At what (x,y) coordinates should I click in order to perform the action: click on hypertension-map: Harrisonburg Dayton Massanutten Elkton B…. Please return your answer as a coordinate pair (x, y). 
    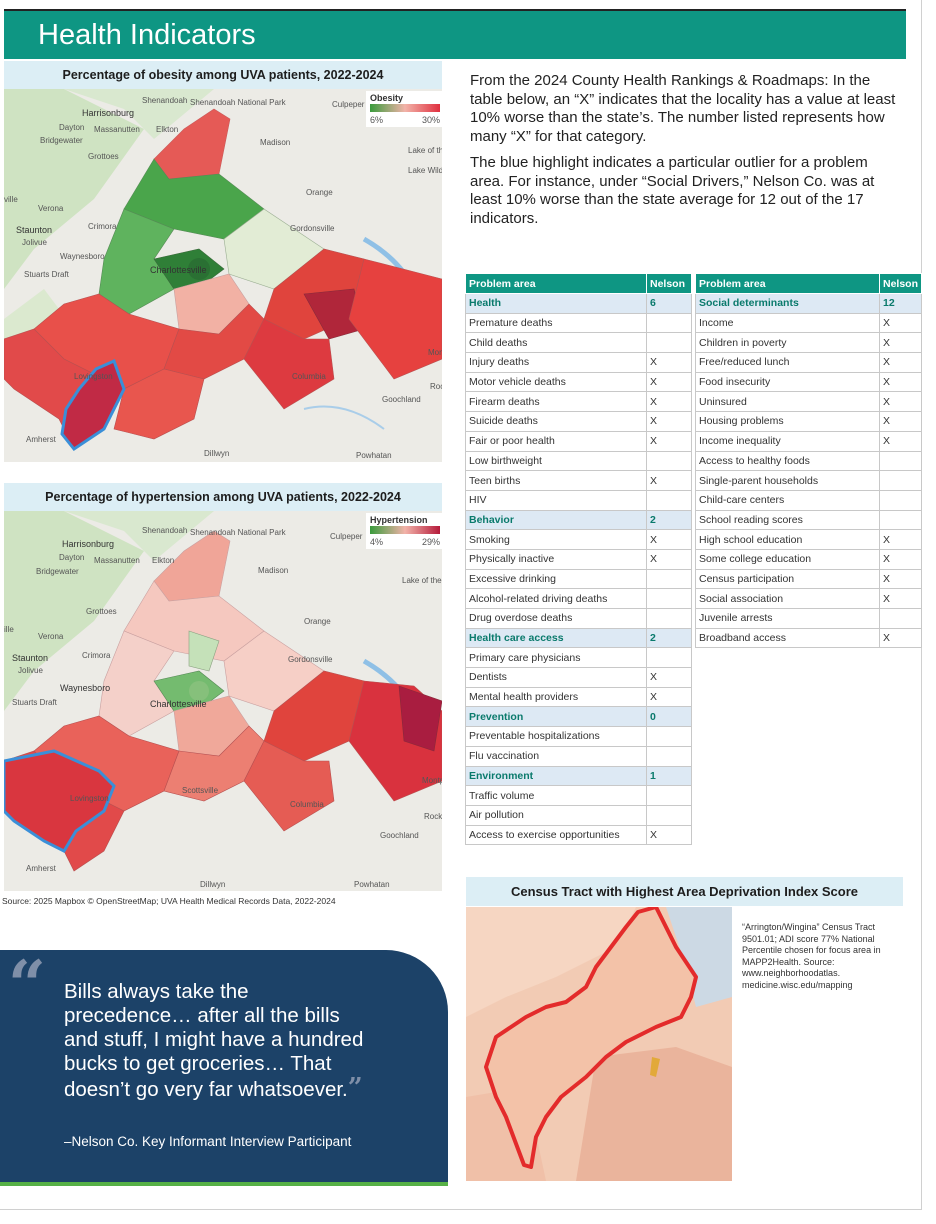
    Looking at the image, I should click on (223, 701).